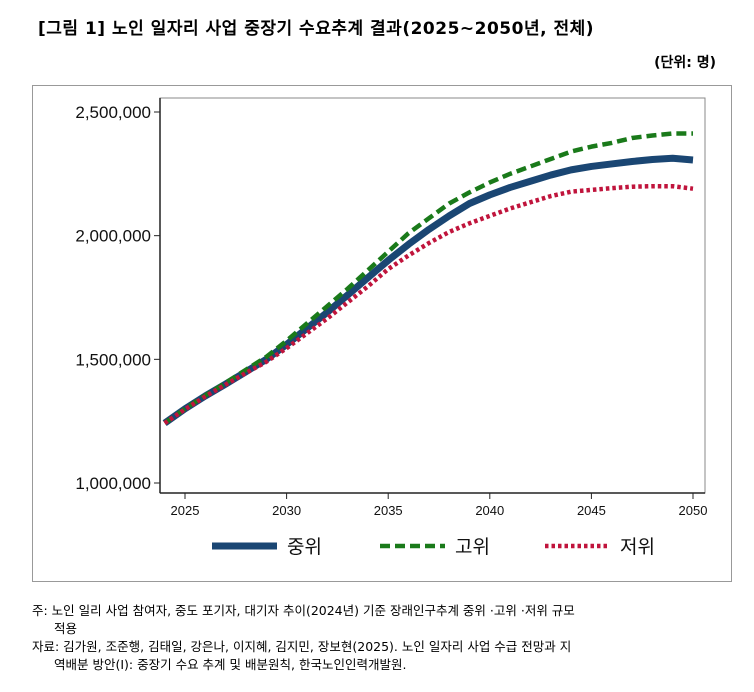  Describe the element at coordinates (472, 547) in the screenshot. I see `legend-label: 고위` at that location.